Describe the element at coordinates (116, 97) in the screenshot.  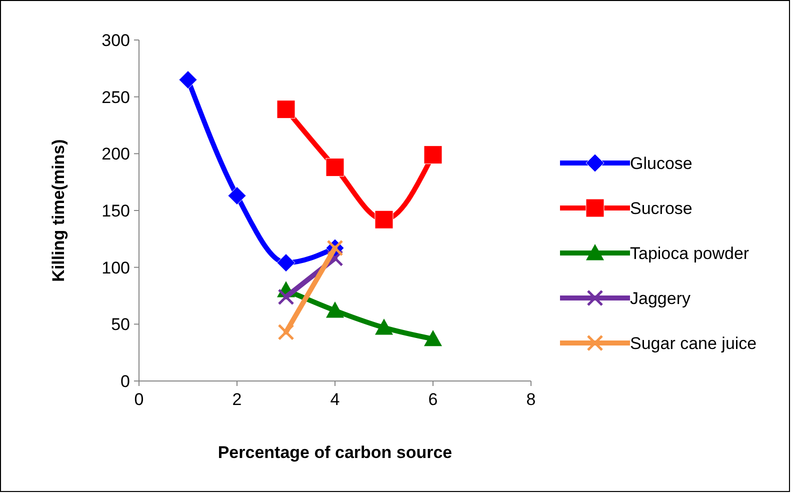
I see `y-tick-label: 250` at that location.